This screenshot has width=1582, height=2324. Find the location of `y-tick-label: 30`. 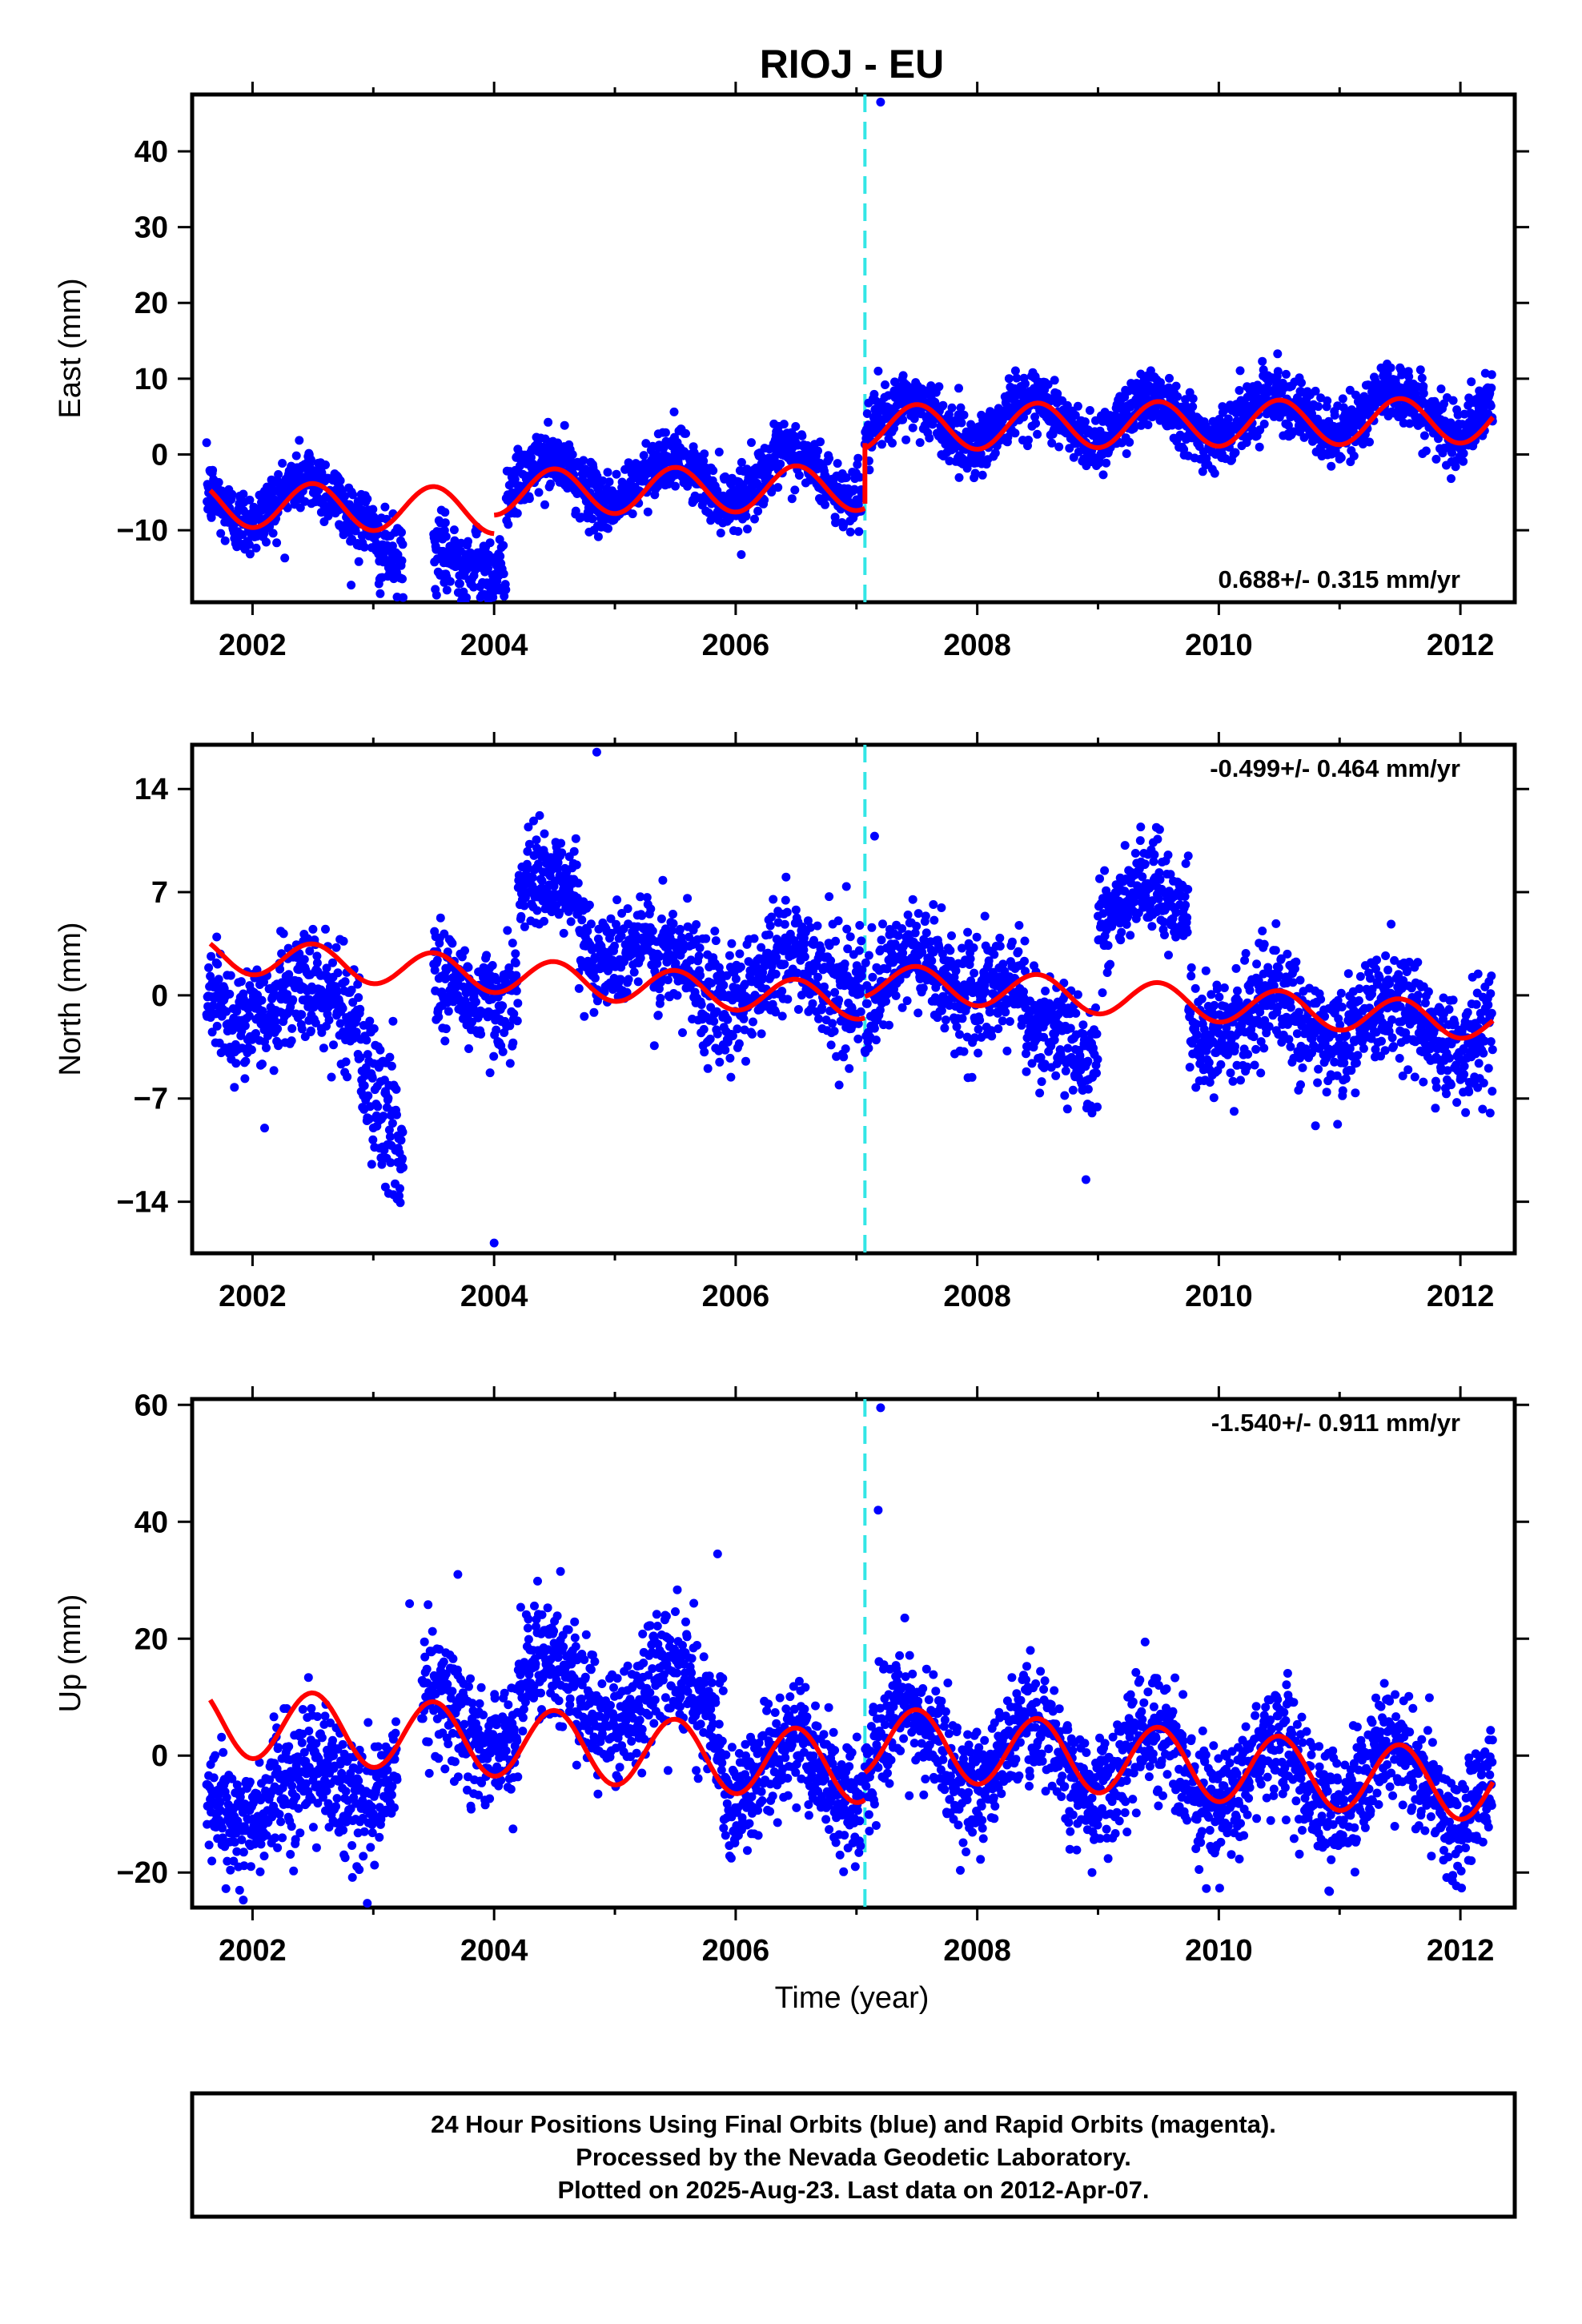

y-tick-label: 30 is located at coordinates (151, 228).